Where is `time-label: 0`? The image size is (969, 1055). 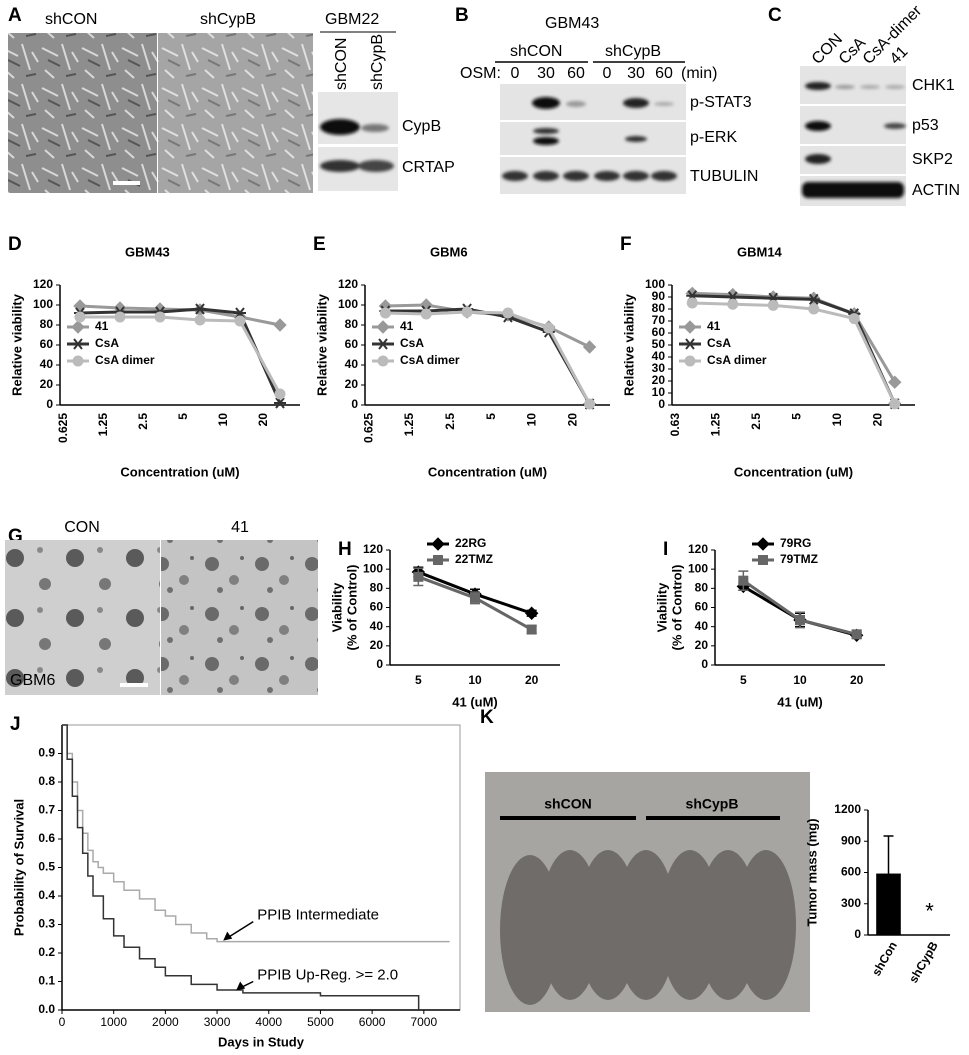
time-label: 0 is located at coordinates (515, 73).